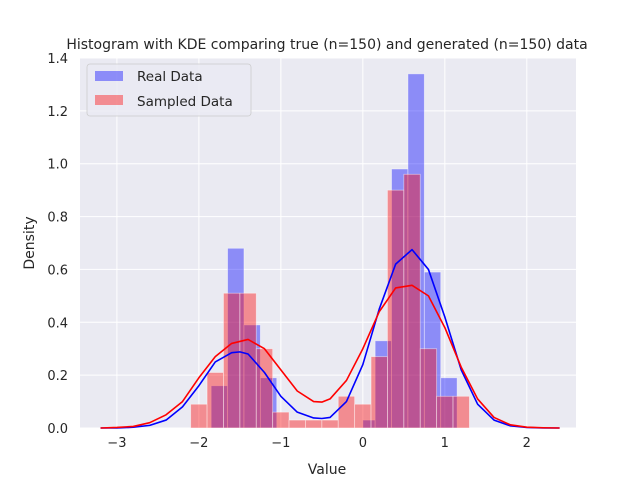 This screenshot has height=480, width=640. What do you see at coordinates (280, 443) in the screenshot?
I see `x-tick-label: −1` at bounding box center [280, 443].